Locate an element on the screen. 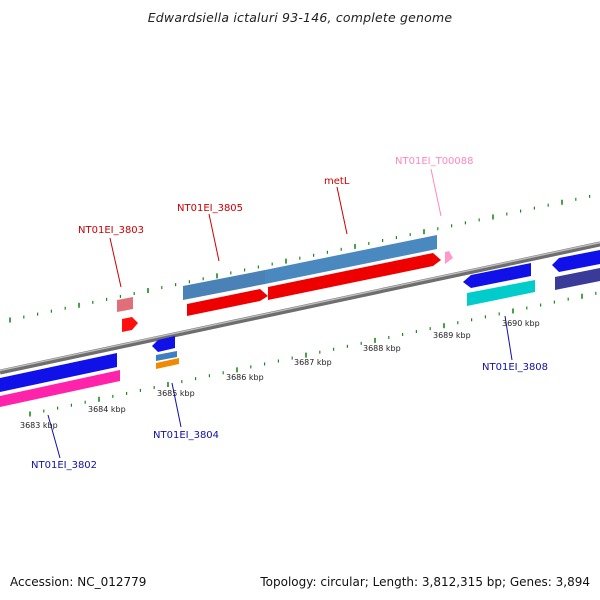 The height and width of the screenshot is (600, 600). cds-metl is located at coordinates (354, 276).